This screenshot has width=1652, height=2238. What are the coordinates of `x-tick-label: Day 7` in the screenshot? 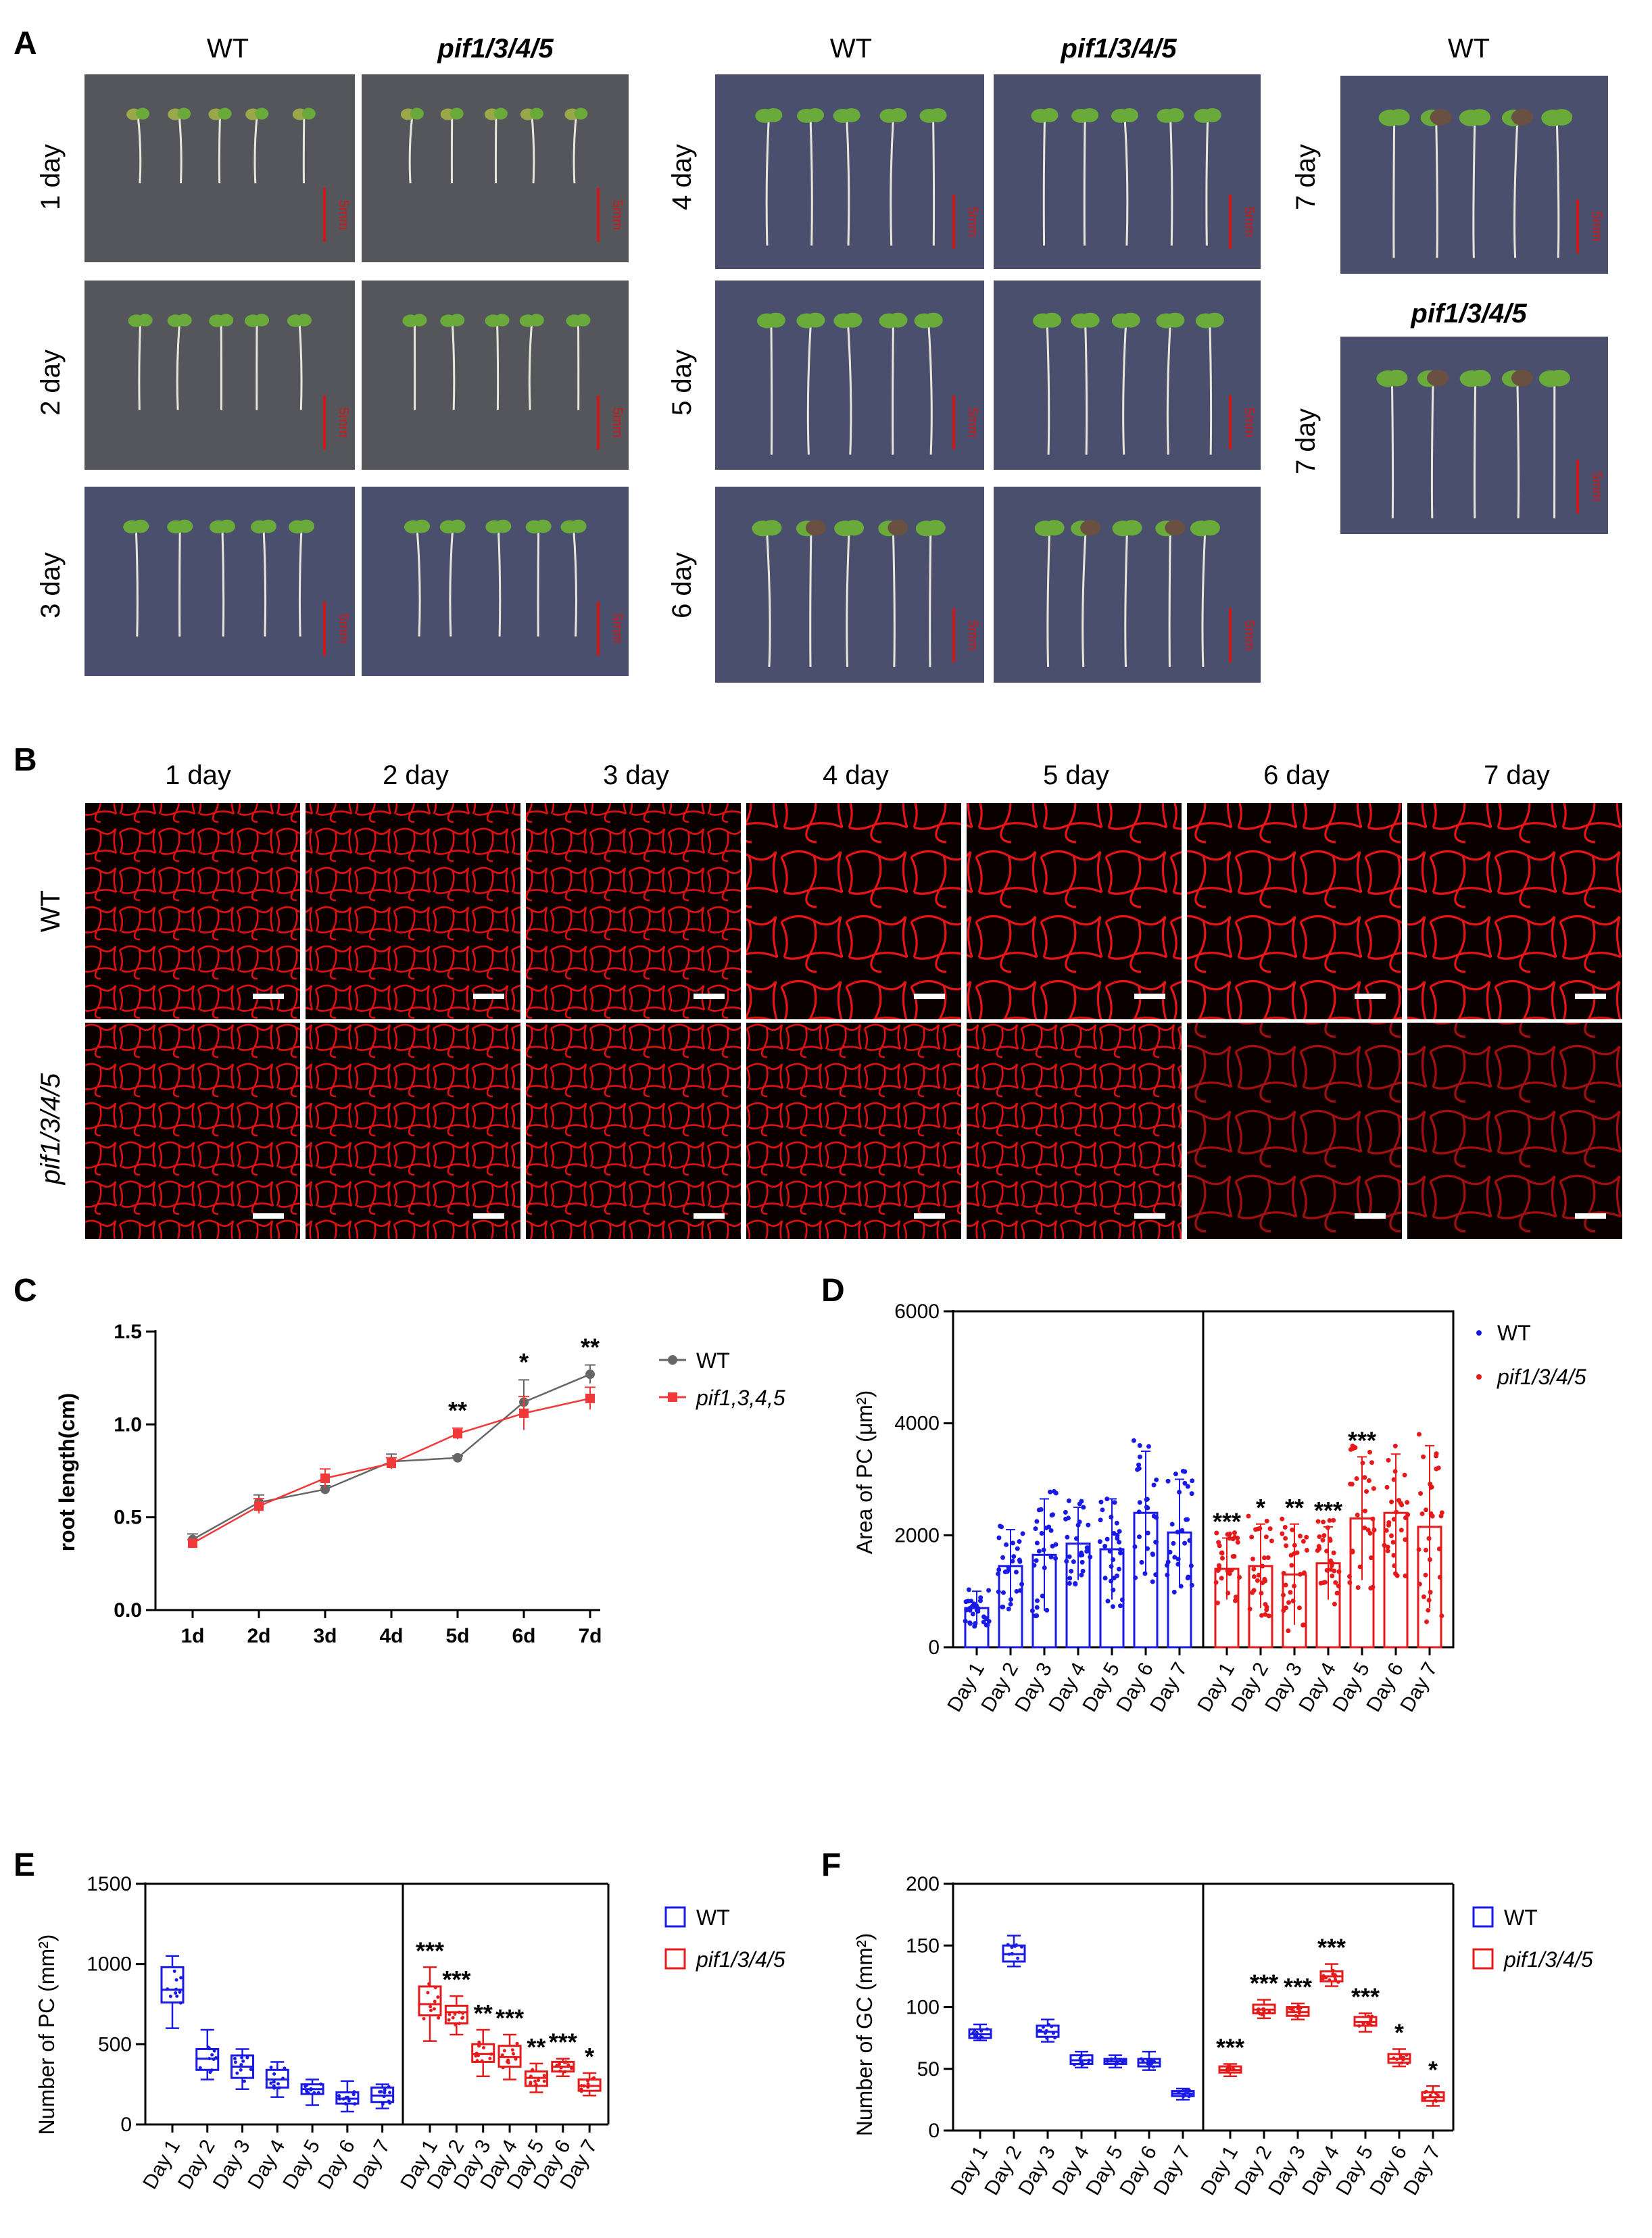 It's located at (372, 2164).